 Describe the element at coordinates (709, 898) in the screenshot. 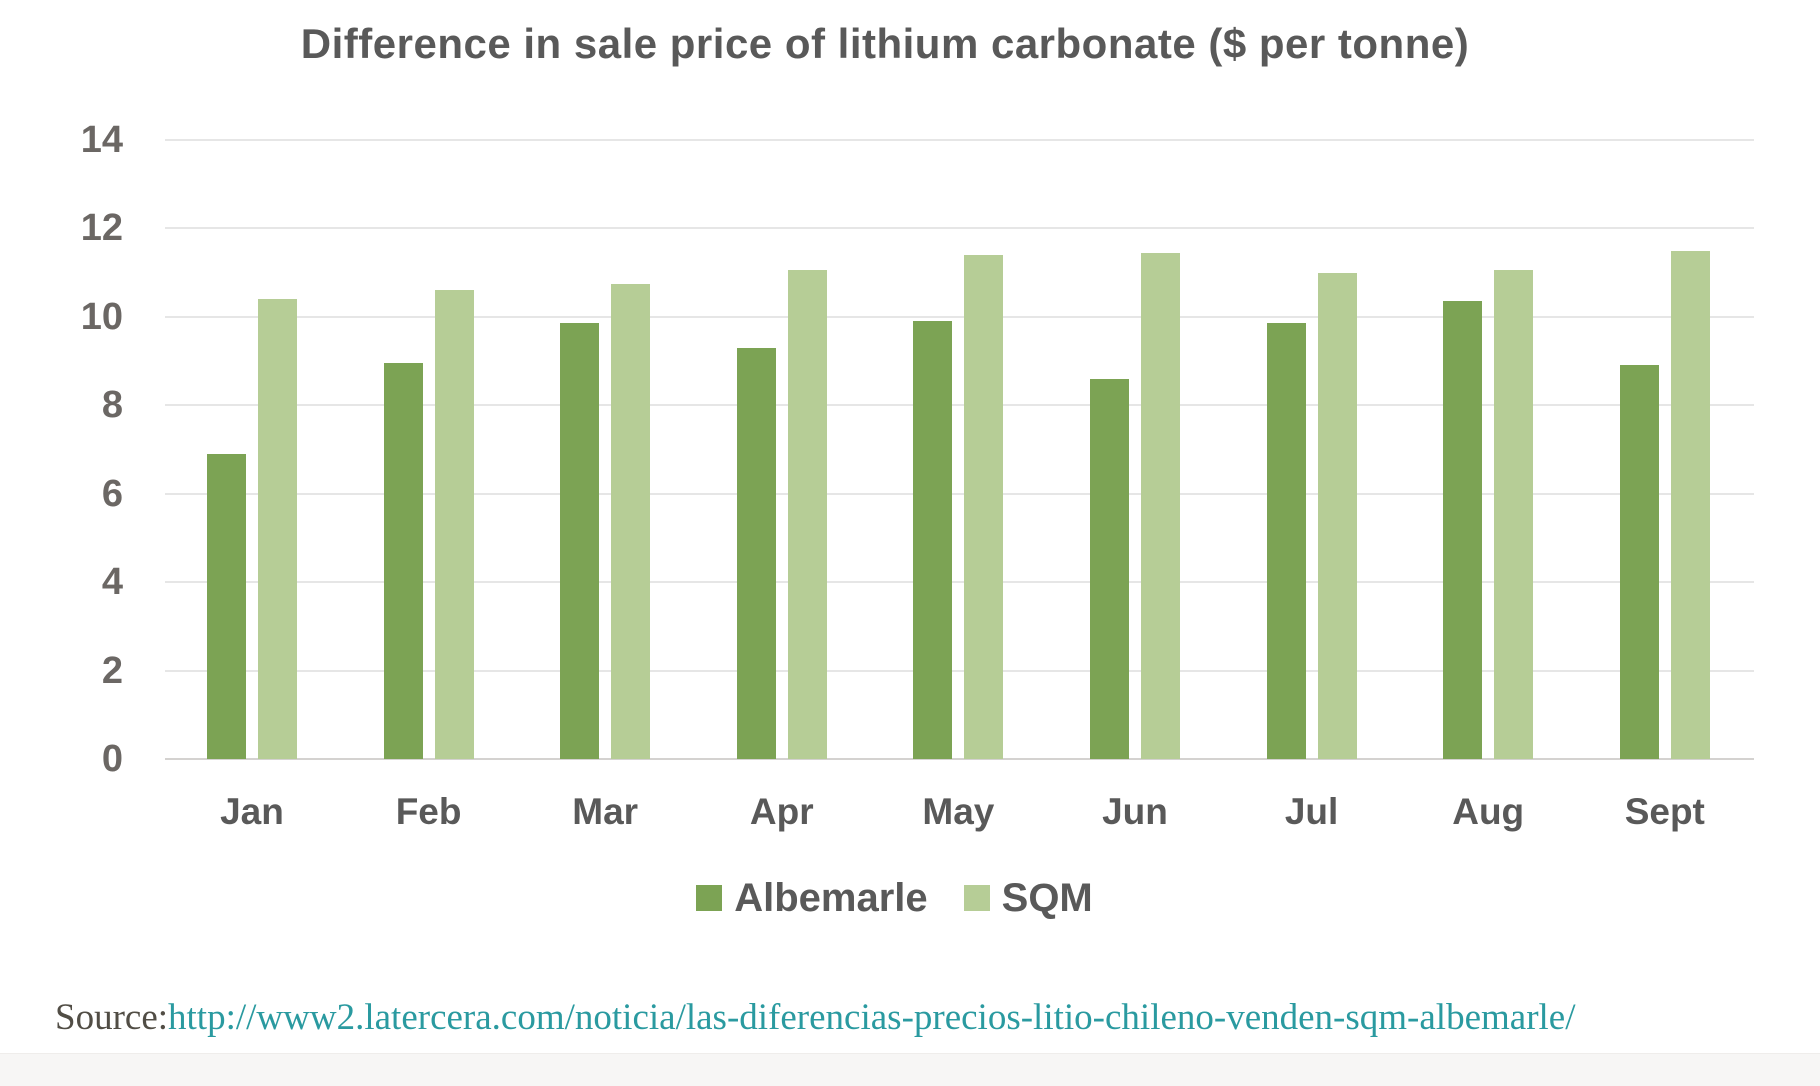

I see `legend-swatch-albemarle` at that location.